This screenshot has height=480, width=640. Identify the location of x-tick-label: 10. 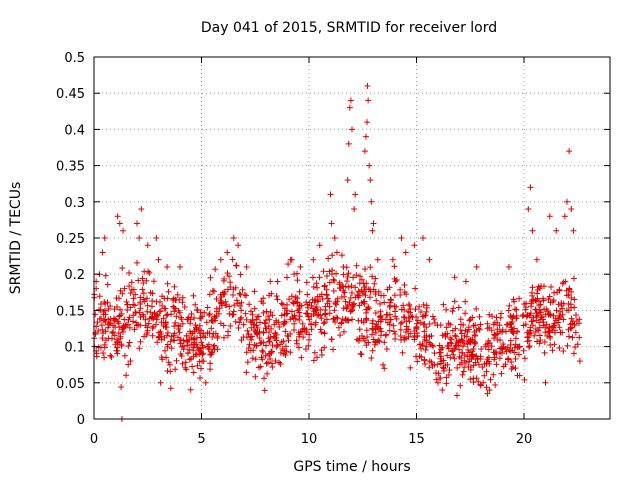
(309, 439).